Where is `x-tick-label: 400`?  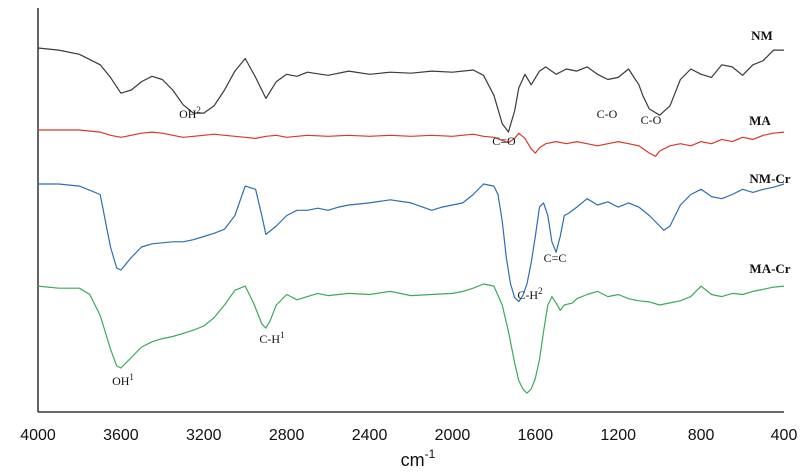 x-tick-label: 400 is located at coordinates (784, 435).